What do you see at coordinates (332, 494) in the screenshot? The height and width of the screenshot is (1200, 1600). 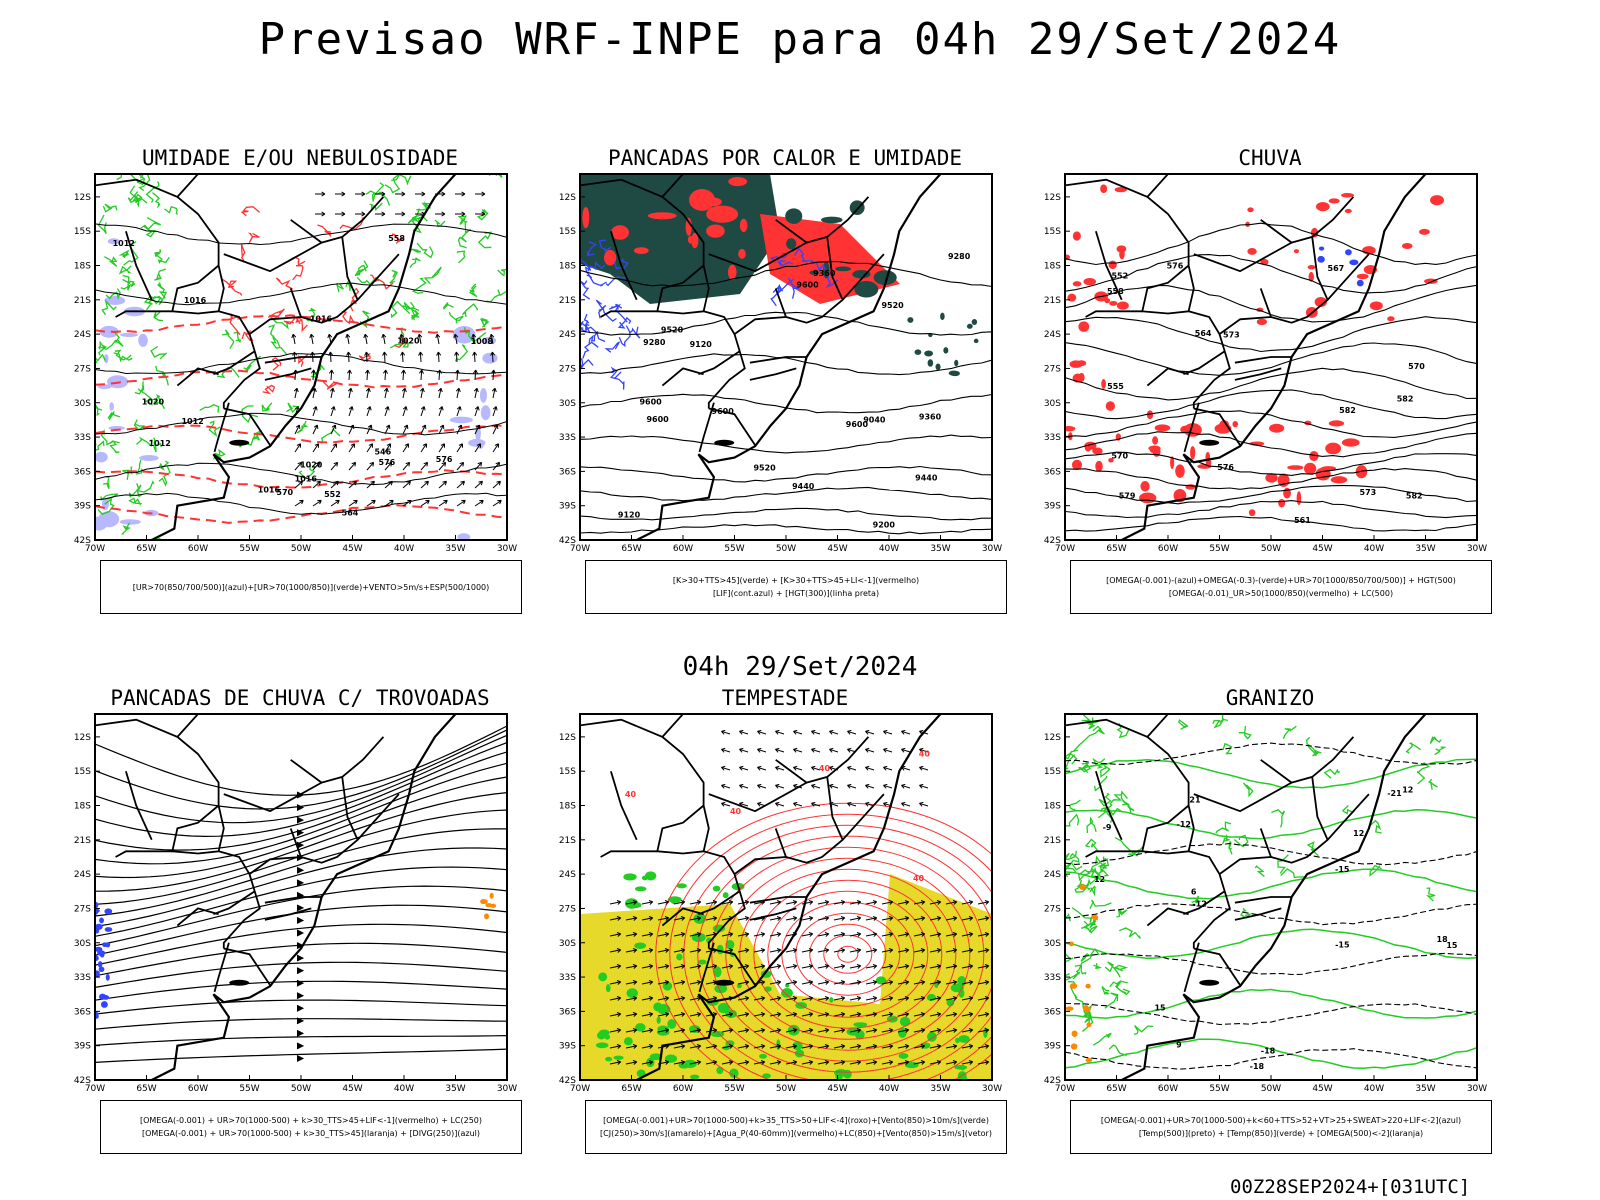 I see `contour-label: 552` at bounding box center [332, 494].